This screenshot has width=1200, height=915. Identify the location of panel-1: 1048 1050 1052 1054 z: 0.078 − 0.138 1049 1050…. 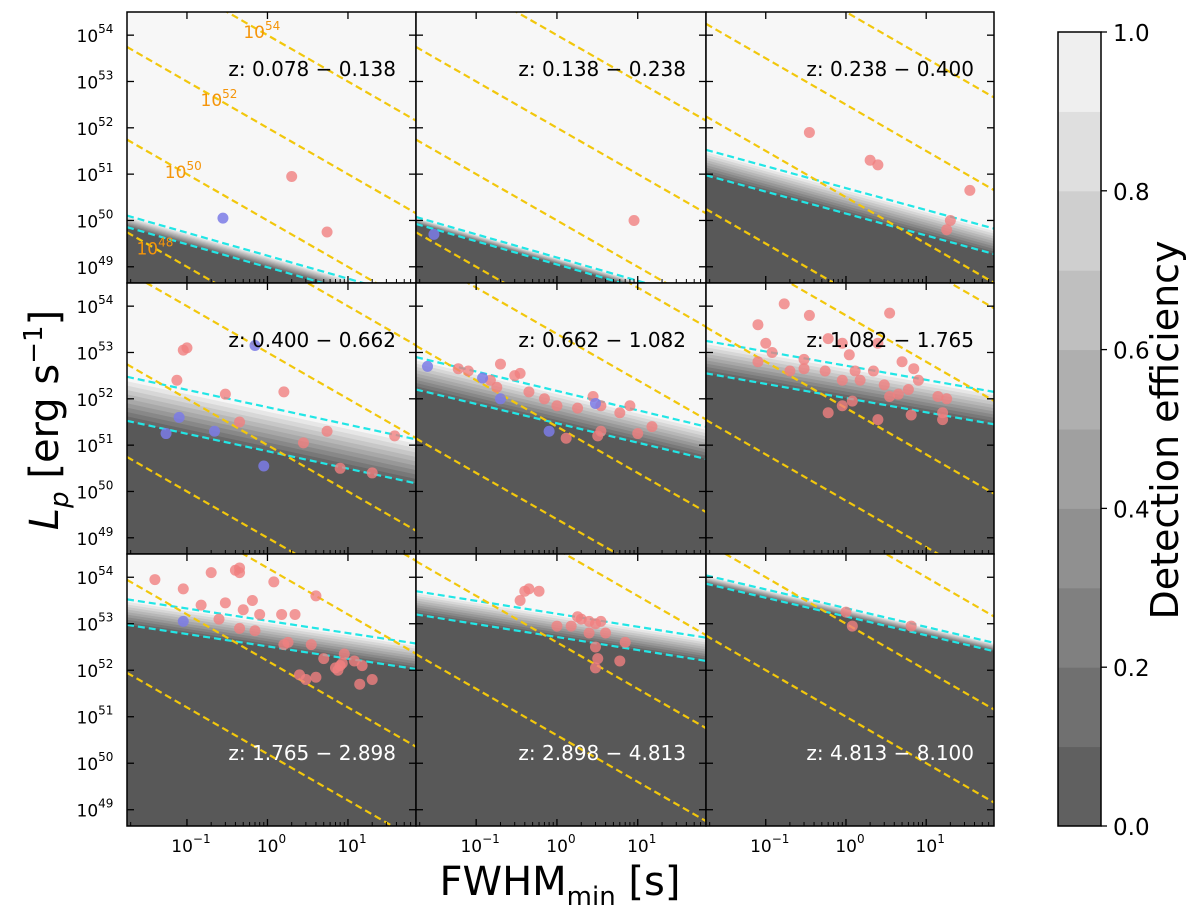
(247, 147).